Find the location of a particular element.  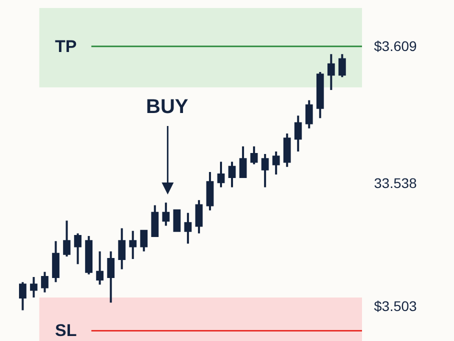

annotation: BUY is located at coordinates (167, 107).